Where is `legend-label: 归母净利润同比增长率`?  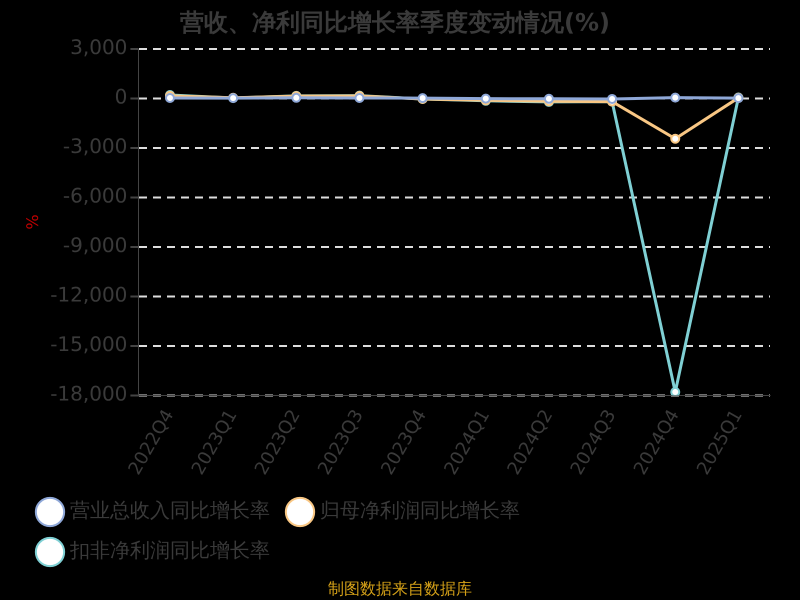 legend-label: 归母净利润同比增长率 is located at coordinates (420, 510).